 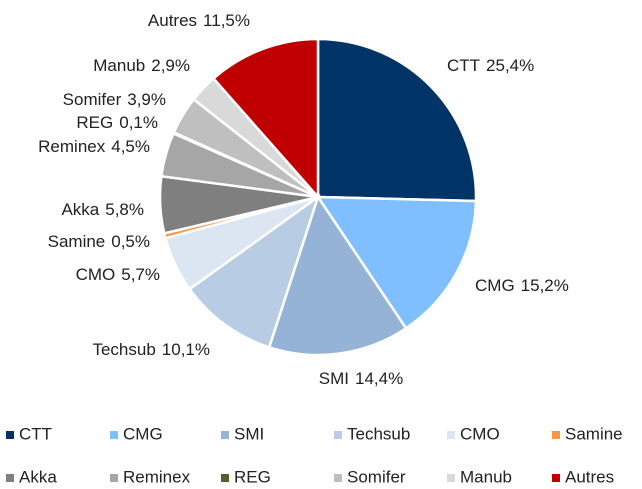 What do you see at coordinates (96, 274) in the screenshot?
I see `data-label-name: CMO` at bounding box center [96, 274].